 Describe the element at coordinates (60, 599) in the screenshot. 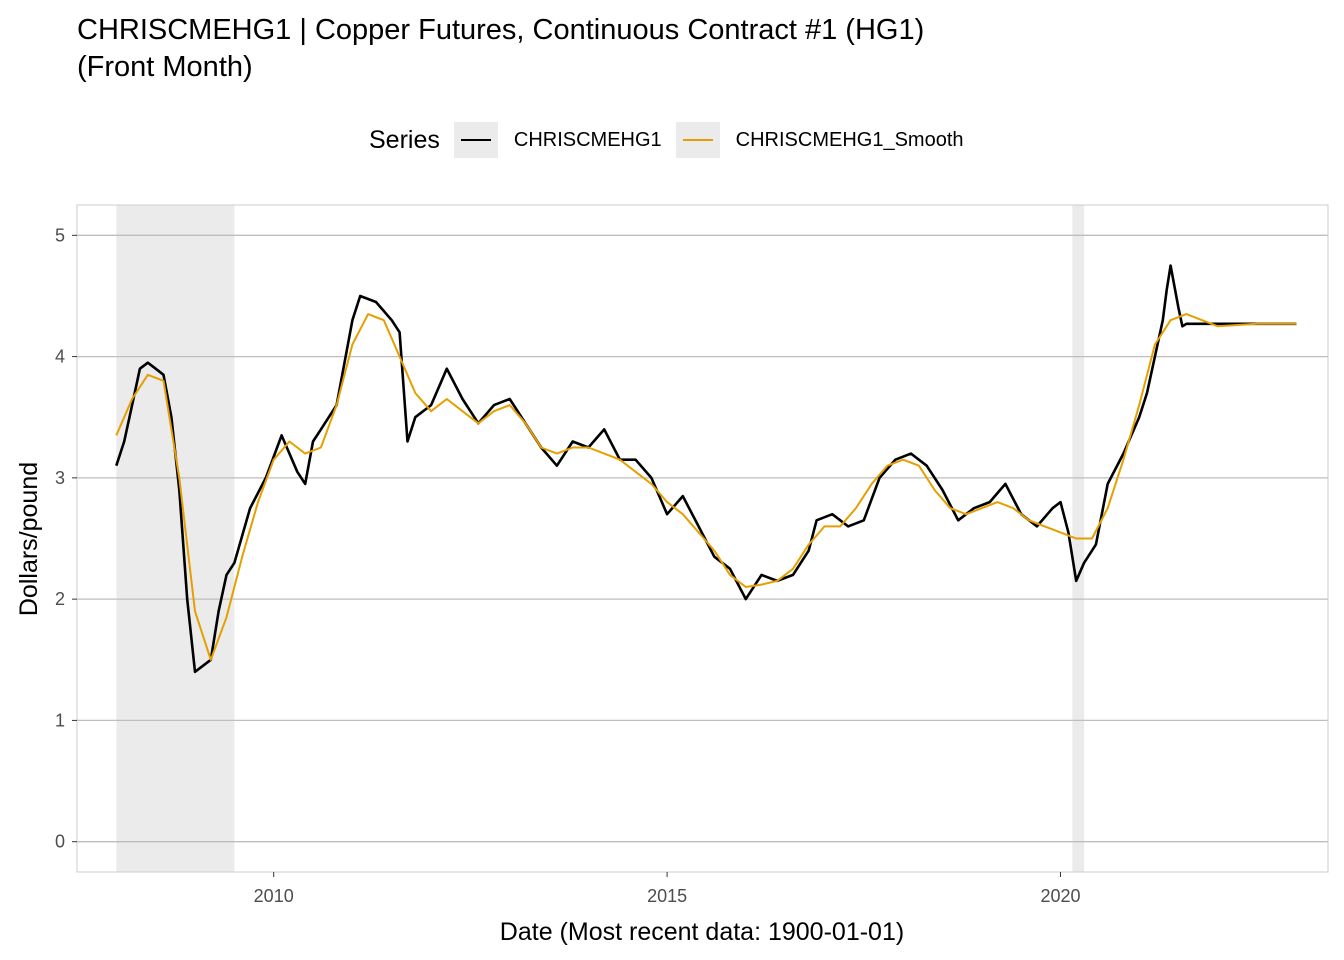

I see `y-tick-label-2: 2` at that location.